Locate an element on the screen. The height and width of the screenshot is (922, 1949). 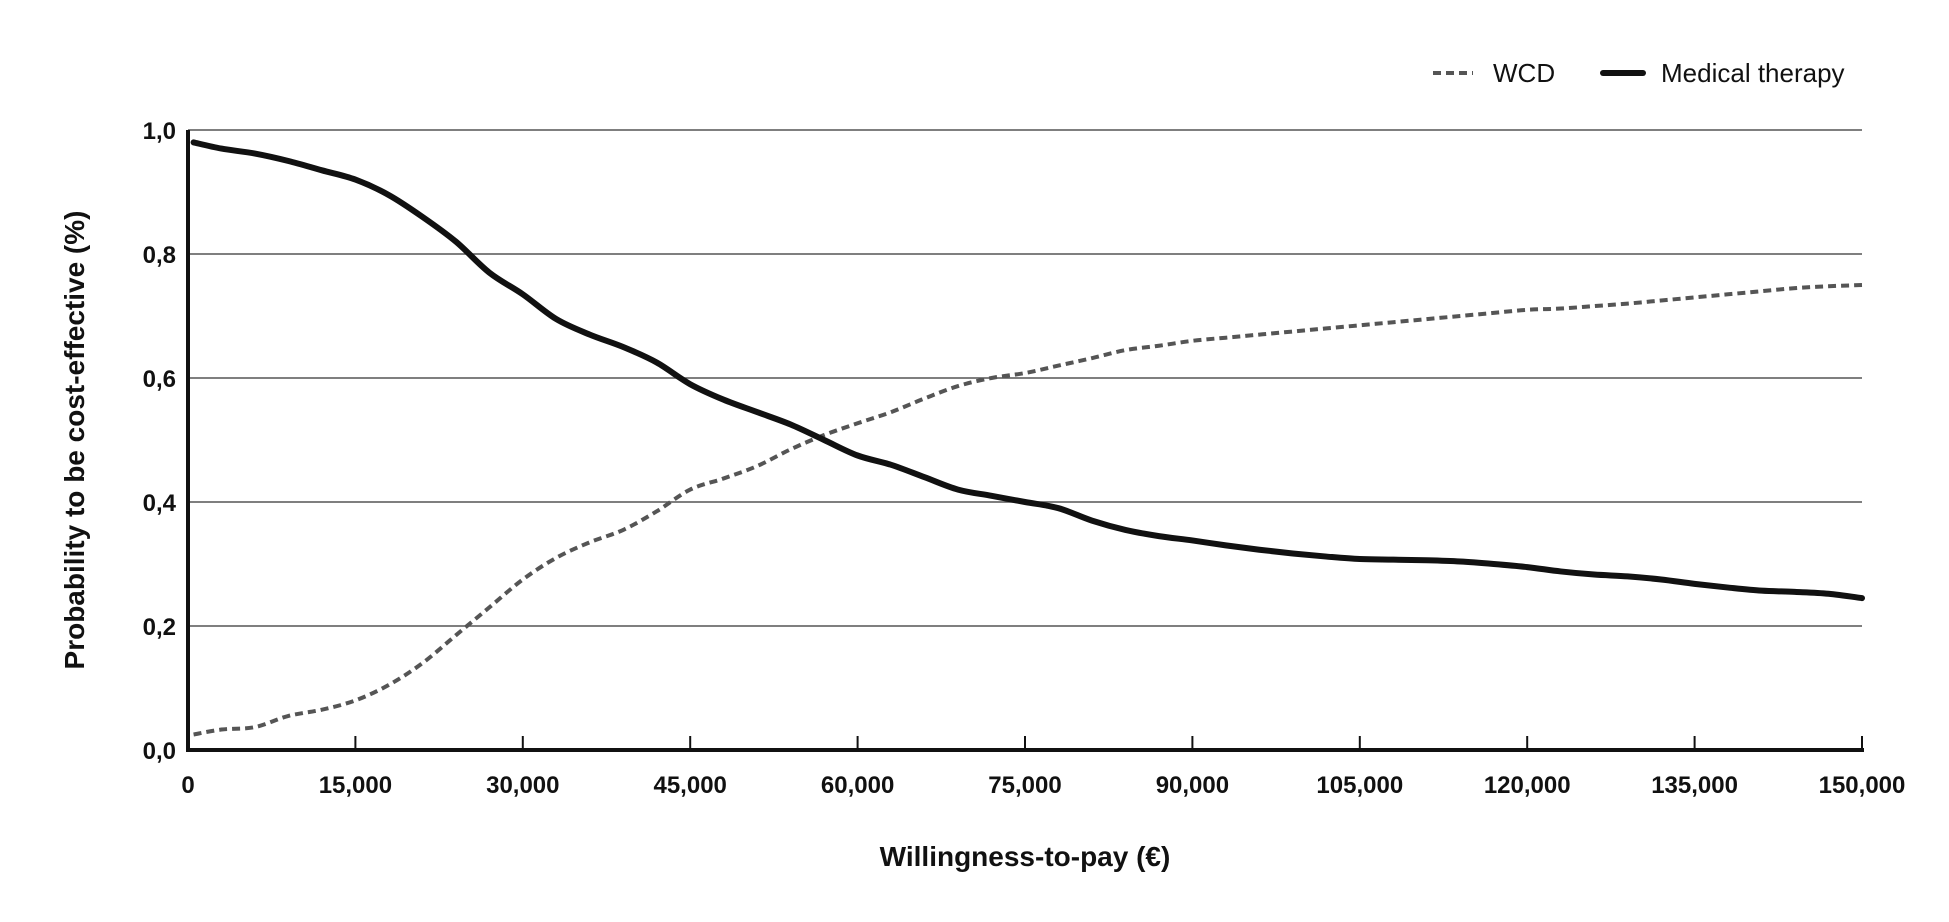
x-tick-label-7: 105,000 is located at coordinates (1359, 785).